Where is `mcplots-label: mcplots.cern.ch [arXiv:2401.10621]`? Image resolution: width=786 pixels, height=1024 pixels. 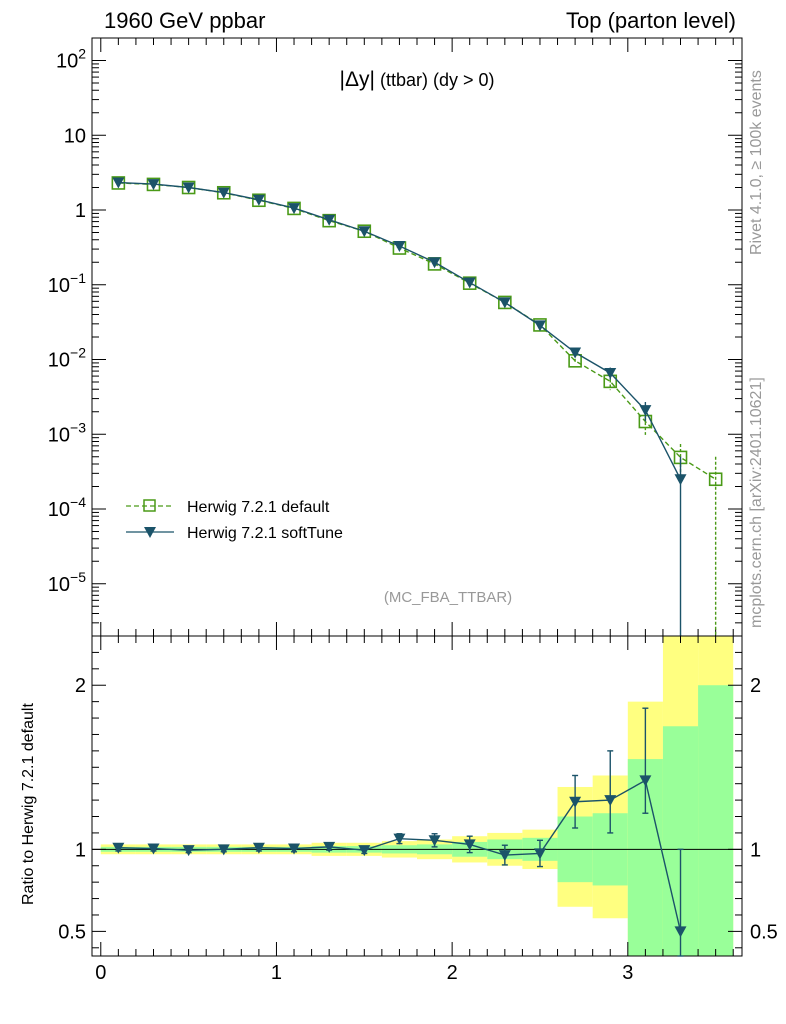
mcplots-label: mcplots.cern.ch [arXiv:2401.10621] is located at coordinates (756, 502).